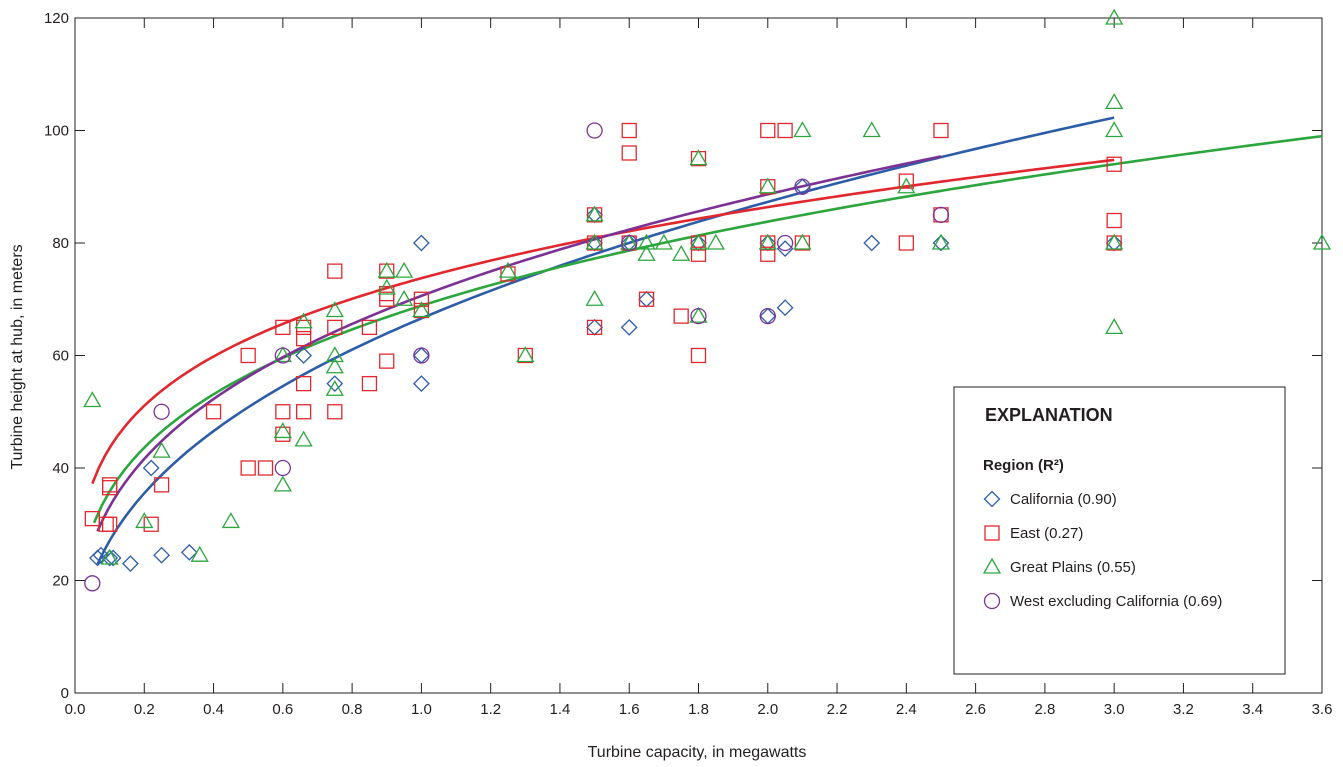  What do you see at coordinates (697, 752) in the screenshot?
I see `x-axis-title: Turbine capacity, in megawatts` at bounding box center [697, 752].